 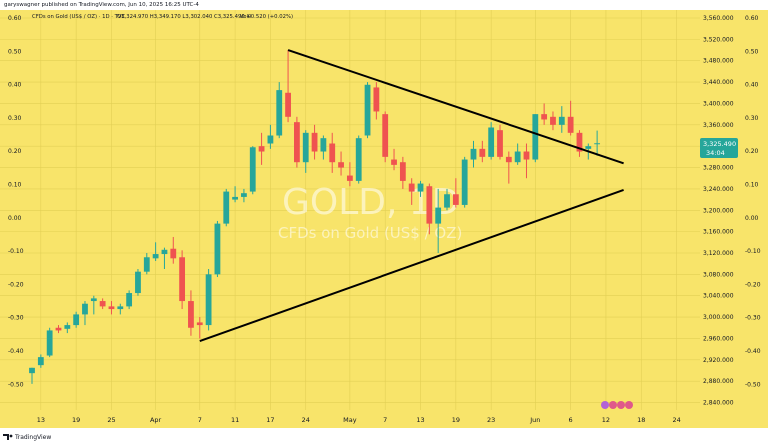 I want to click on price-tag-countdown: 34:04, so click(x=715, y=153).